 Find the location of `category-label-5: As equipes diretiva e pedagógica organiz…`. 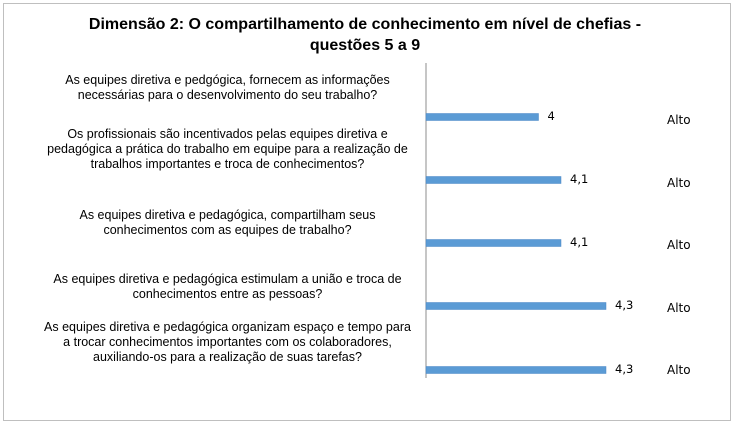

category-label-5: As equipes diretiva e pedagógica organiz… is located at coordinates (227, 342).